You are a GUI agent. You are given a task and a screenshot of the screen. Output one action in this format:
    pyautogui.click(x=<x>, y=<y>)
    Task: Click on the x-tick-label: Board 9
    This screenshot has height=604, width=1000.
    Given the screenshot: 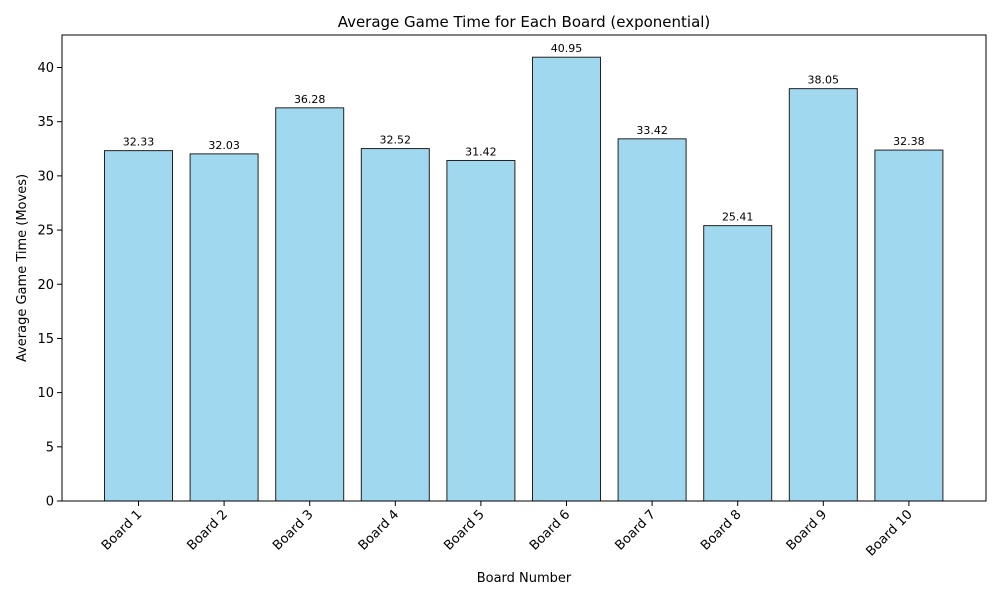 What is the action you would take?
    pyautogui.click(x=807, y=530)
    